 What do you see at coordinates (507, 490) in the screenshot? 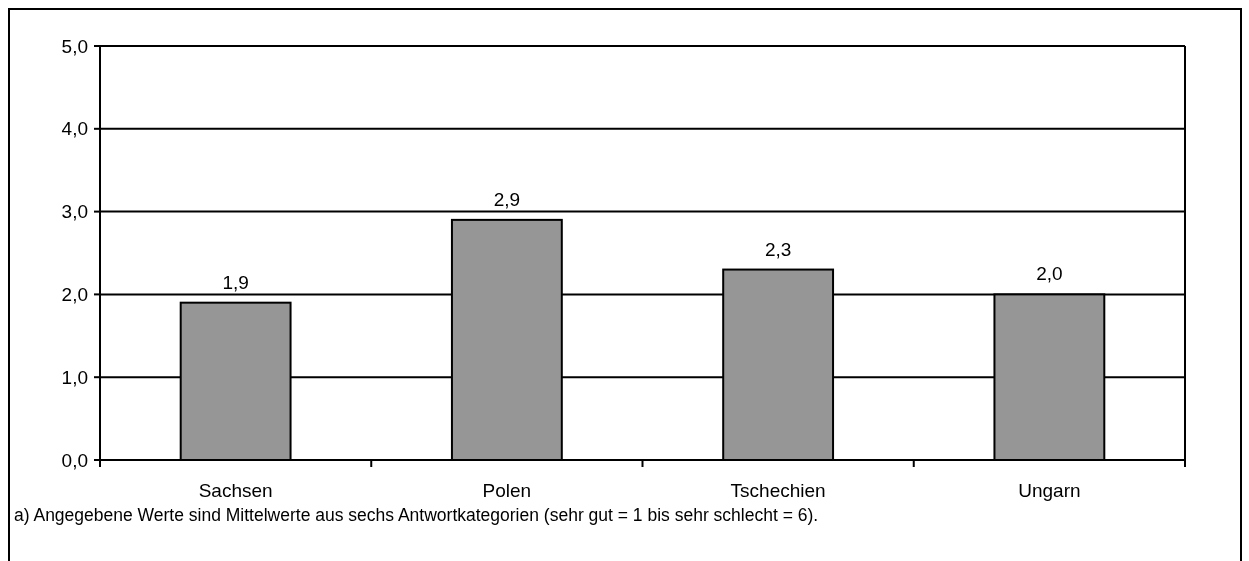
I see `x-tick-label: Polen` at bounding box center [507, 490].